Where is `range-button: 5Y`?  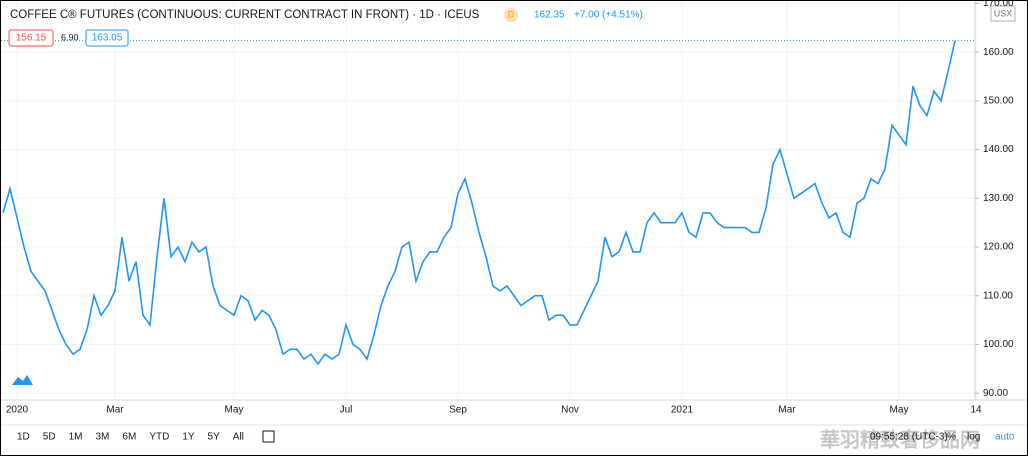 range-button: 5Y is located at coordinates (214, 437).